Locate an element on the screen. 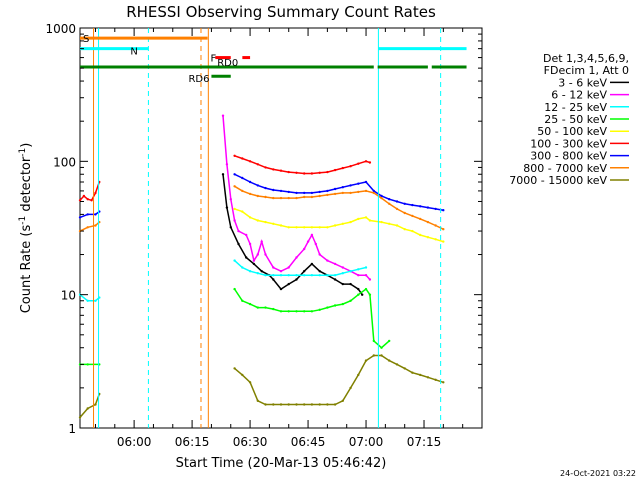 Image resolution: width=640 pixels, height=480 pixels. state-label-rd0: RD0 is located at coordinates (227, 63).